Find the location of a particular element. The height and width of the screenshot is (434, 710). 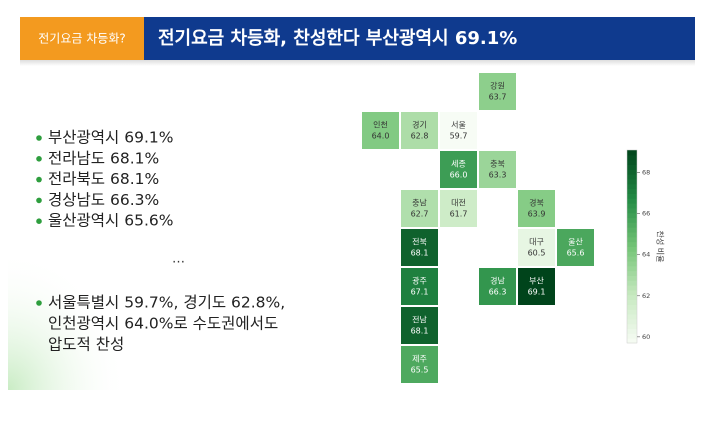

tile-name: 서울 is located at coordinates (458, 125).